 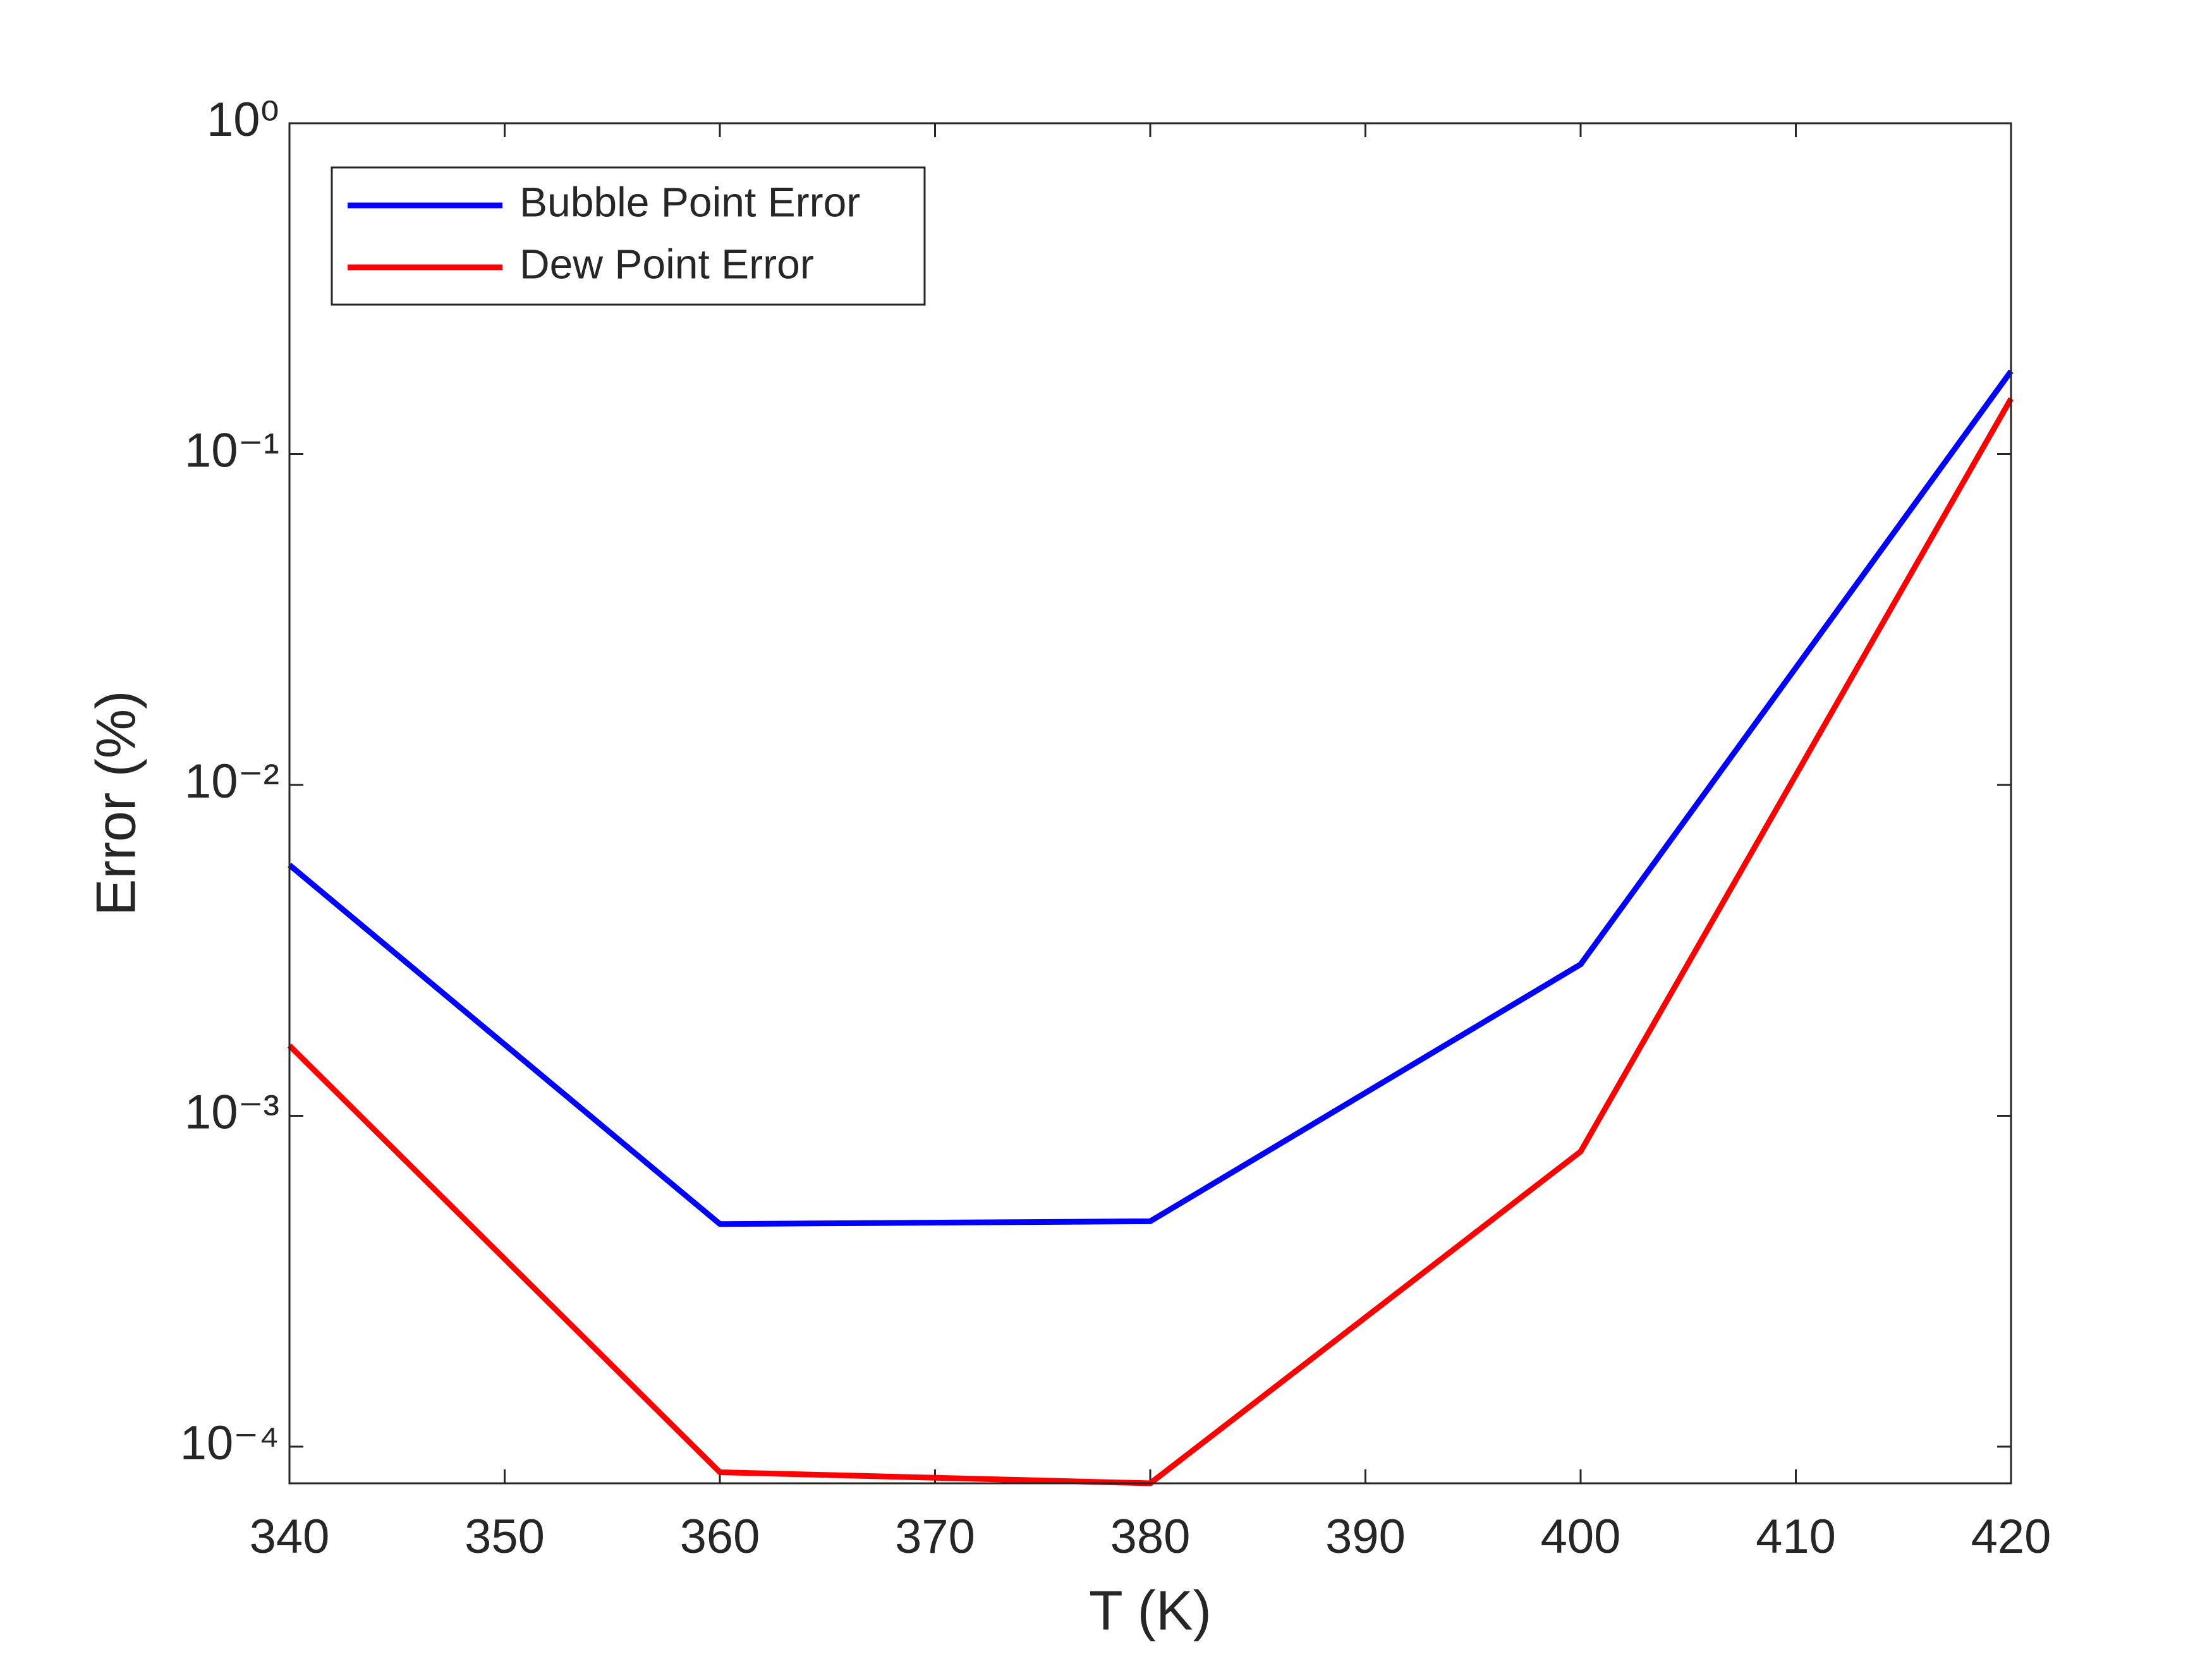 I want to click on legend-label: Dew Point Error, so click(x=667, y=263).